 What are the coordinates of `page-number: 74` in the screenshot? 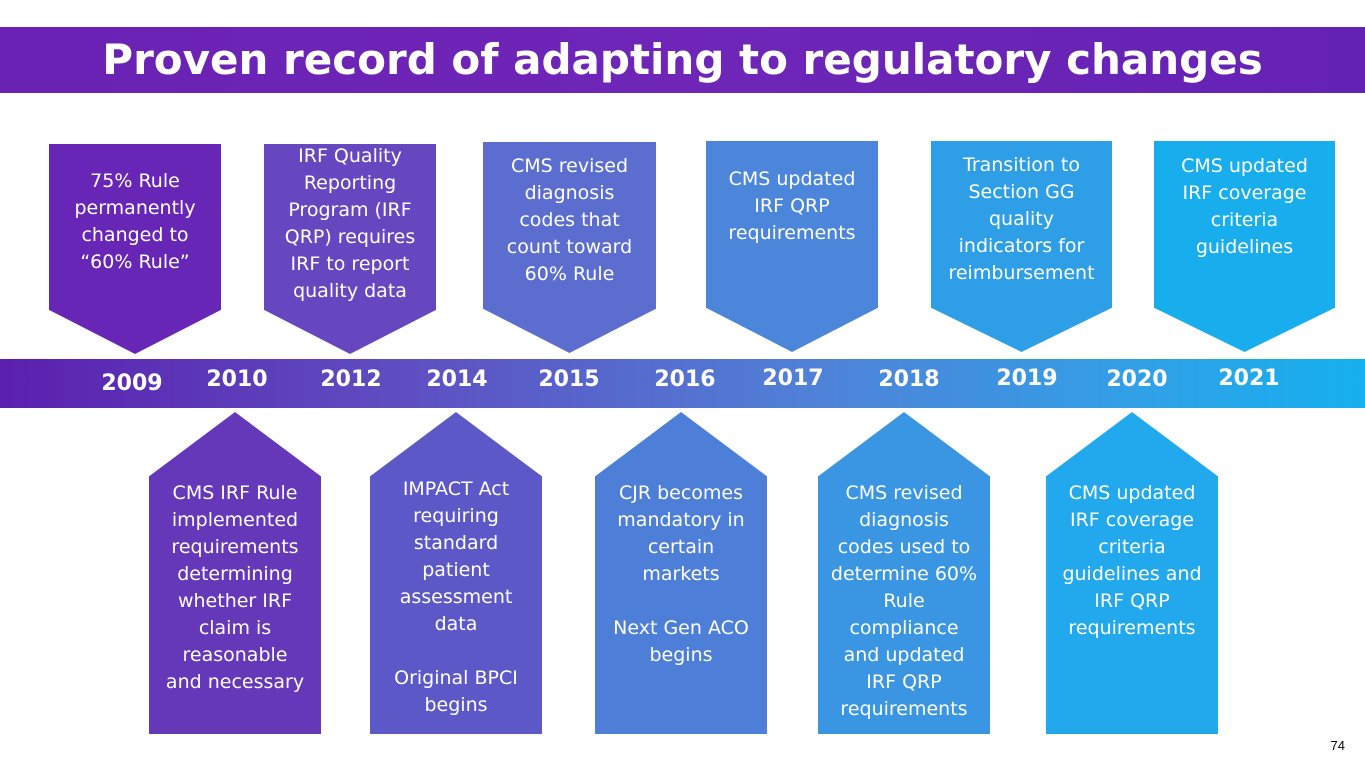 It's located at (1337, 745).